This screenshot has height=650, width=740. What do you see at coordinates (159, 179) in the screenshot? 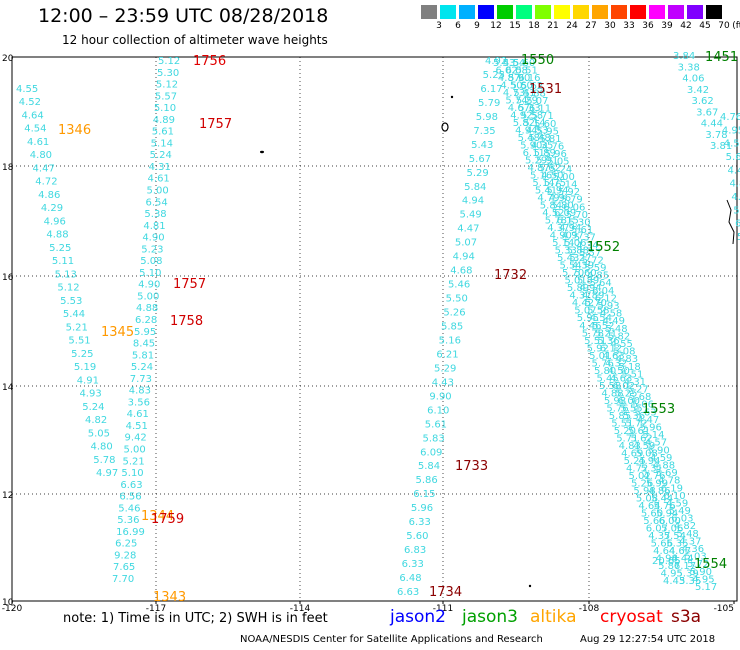
I see `wave-height-value: 4.61` at bounding box center [159, 179].